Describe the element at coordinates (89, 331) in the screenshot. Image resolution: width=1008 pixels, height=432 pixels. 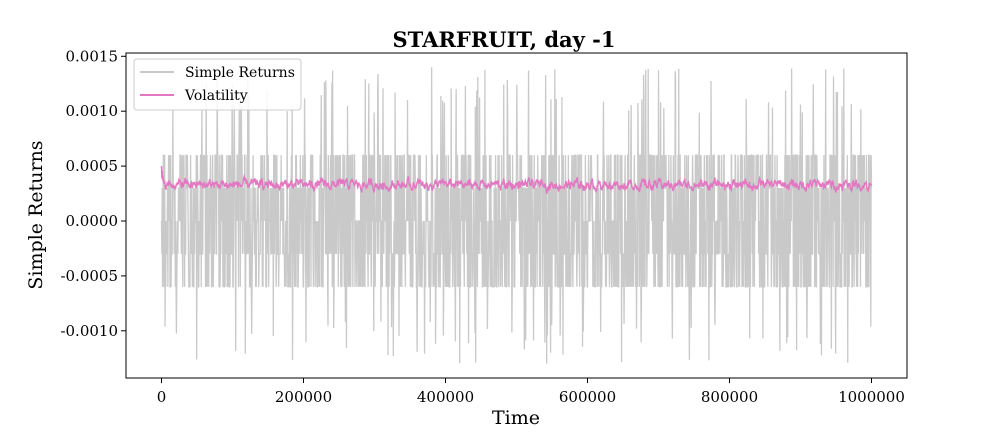
I see `y-tick-label: -0.0010` at that location.